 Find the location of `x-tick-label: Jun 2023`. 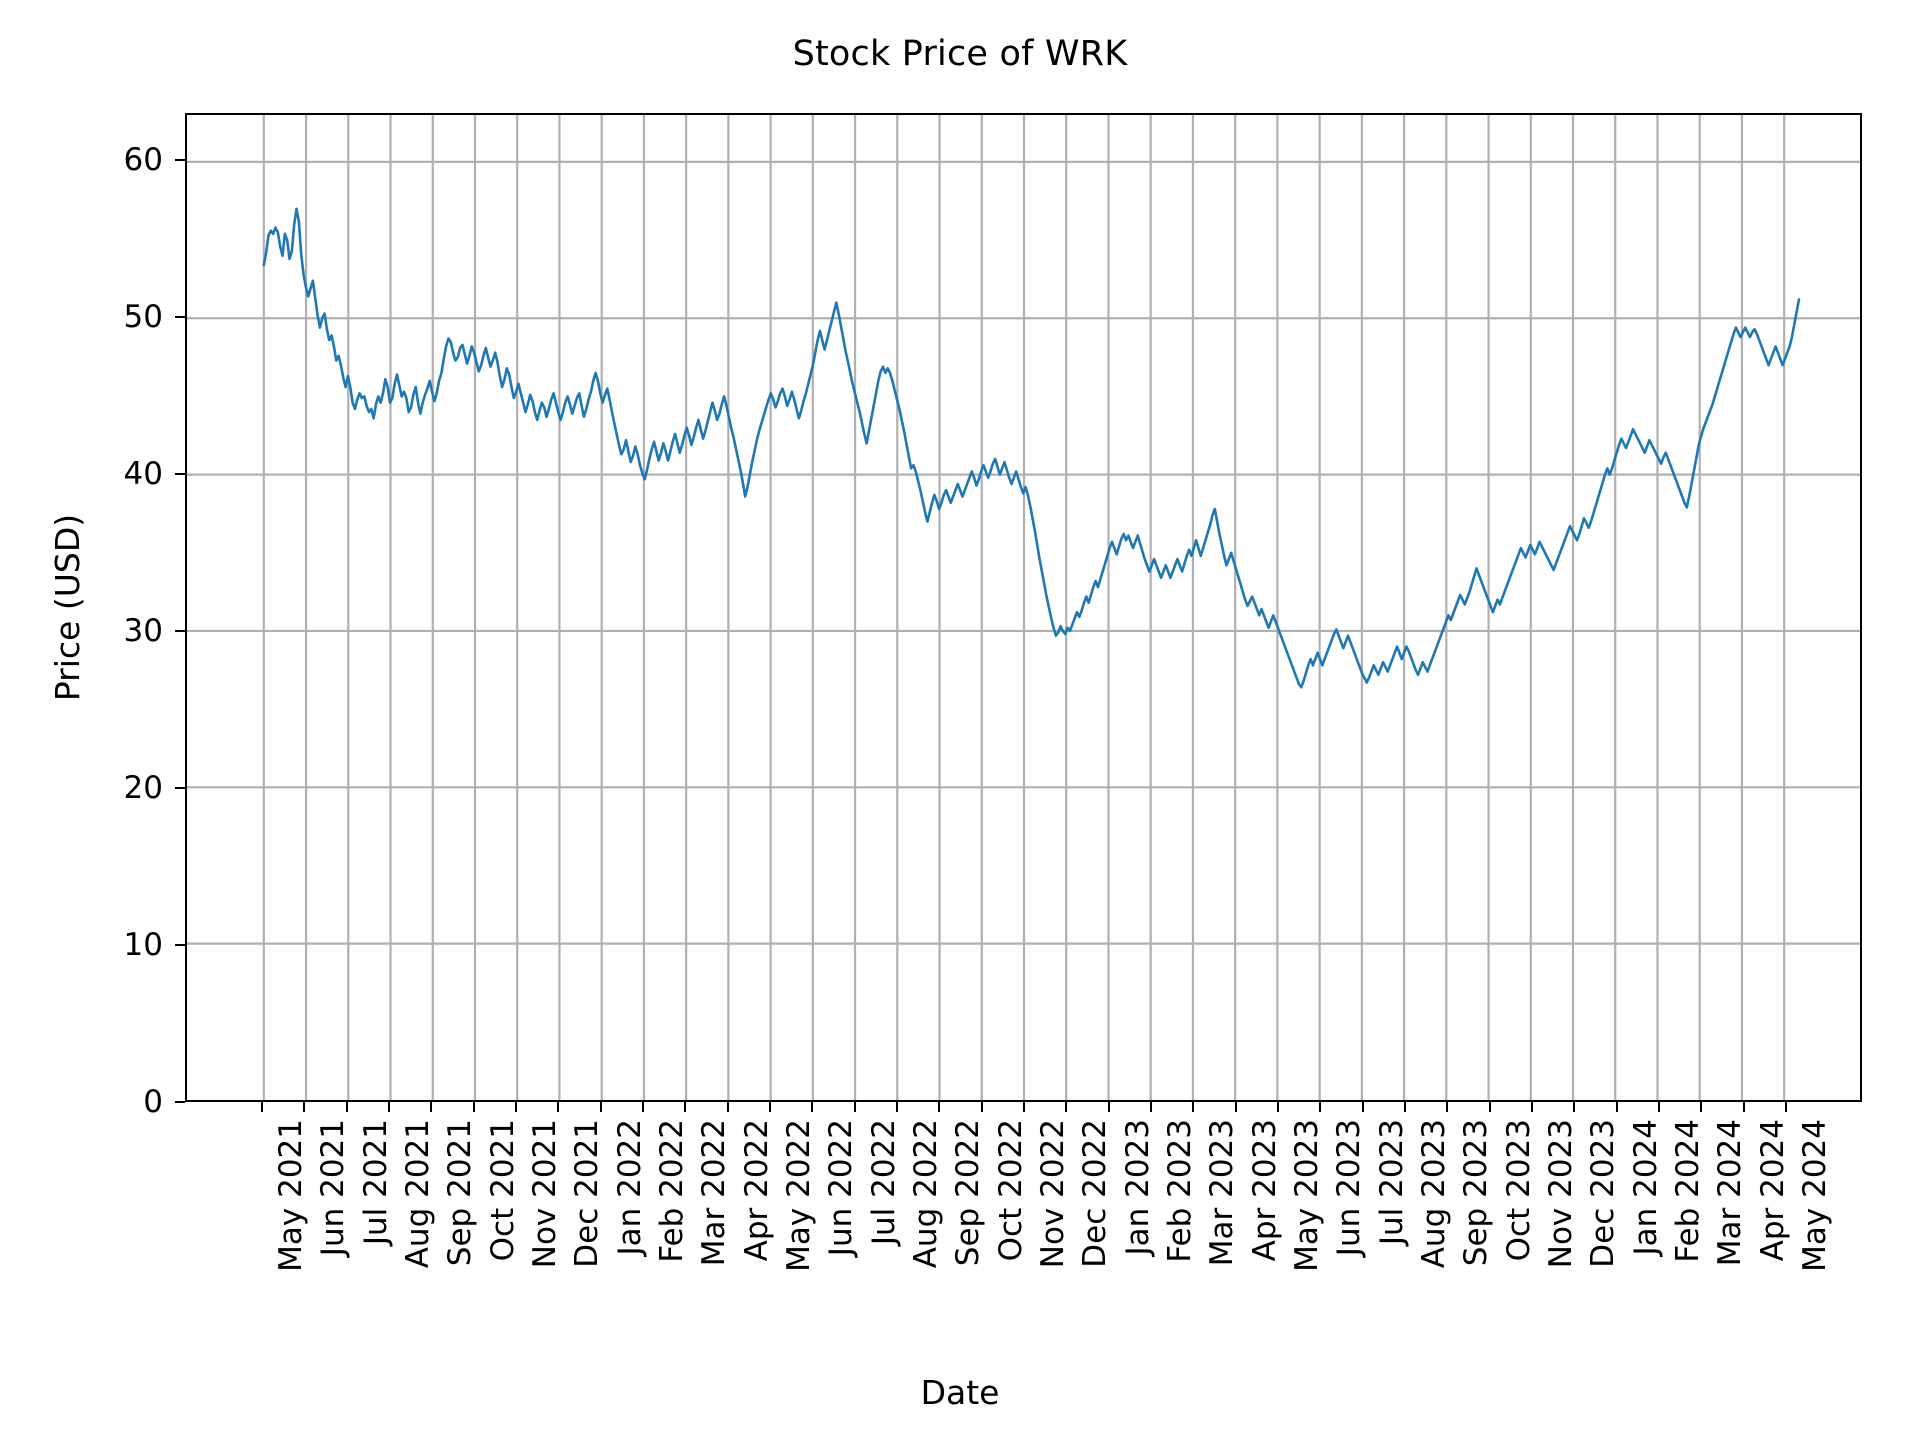

x-tick-label: Jun 2023 is located at coordinates (1349, 1188).